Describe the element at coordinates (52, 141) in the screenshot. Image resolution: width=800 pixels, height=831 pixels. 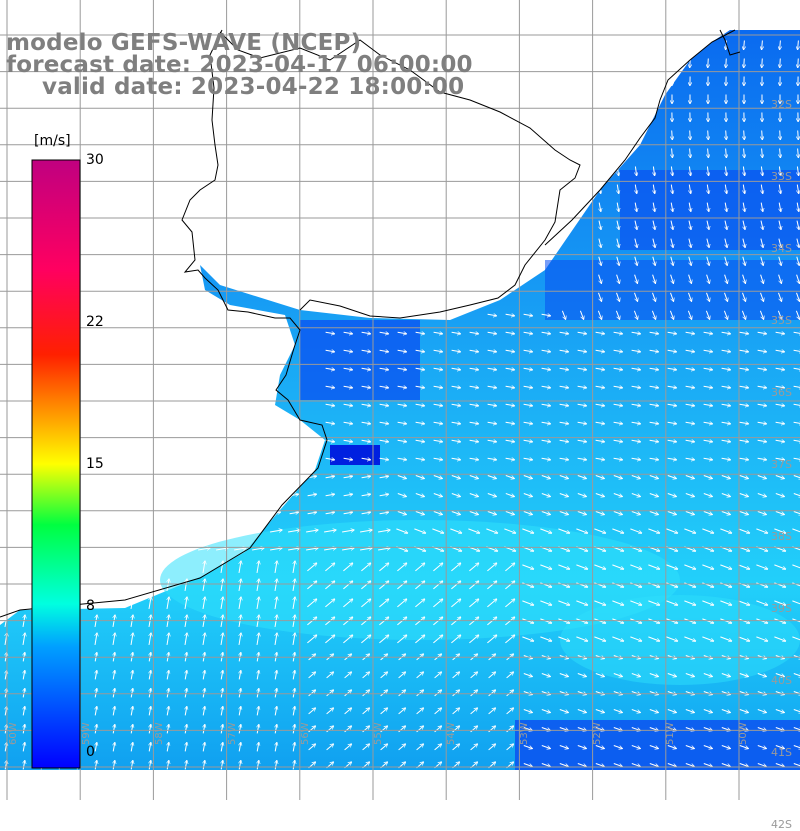
I see `colorbar-unit: [m/s]` at that location.